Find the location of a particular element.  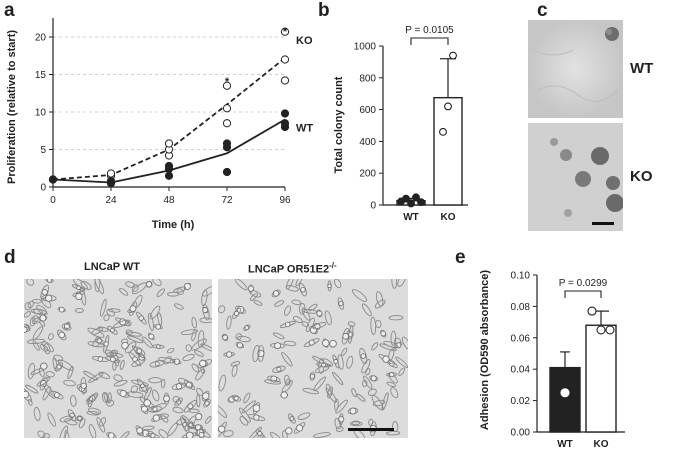

micrograph-c-ko is located at coordinates (575, 177).